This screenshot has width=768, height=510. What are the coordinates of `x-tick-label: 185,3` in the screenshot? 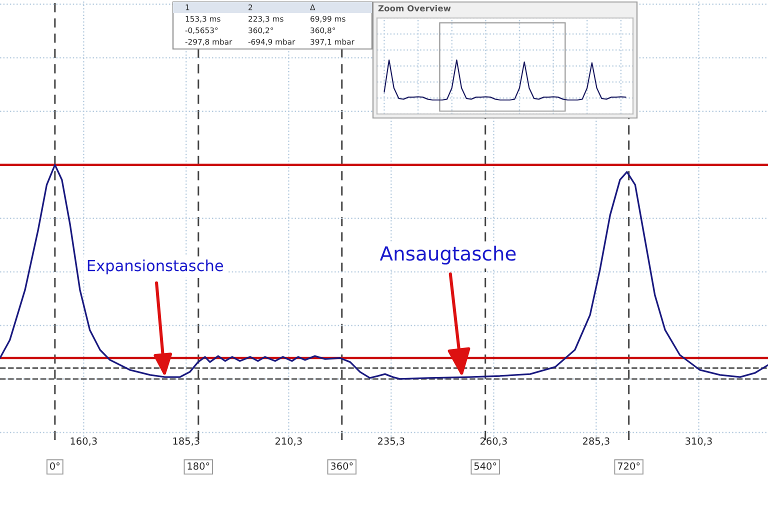 It's located at (186, 441).